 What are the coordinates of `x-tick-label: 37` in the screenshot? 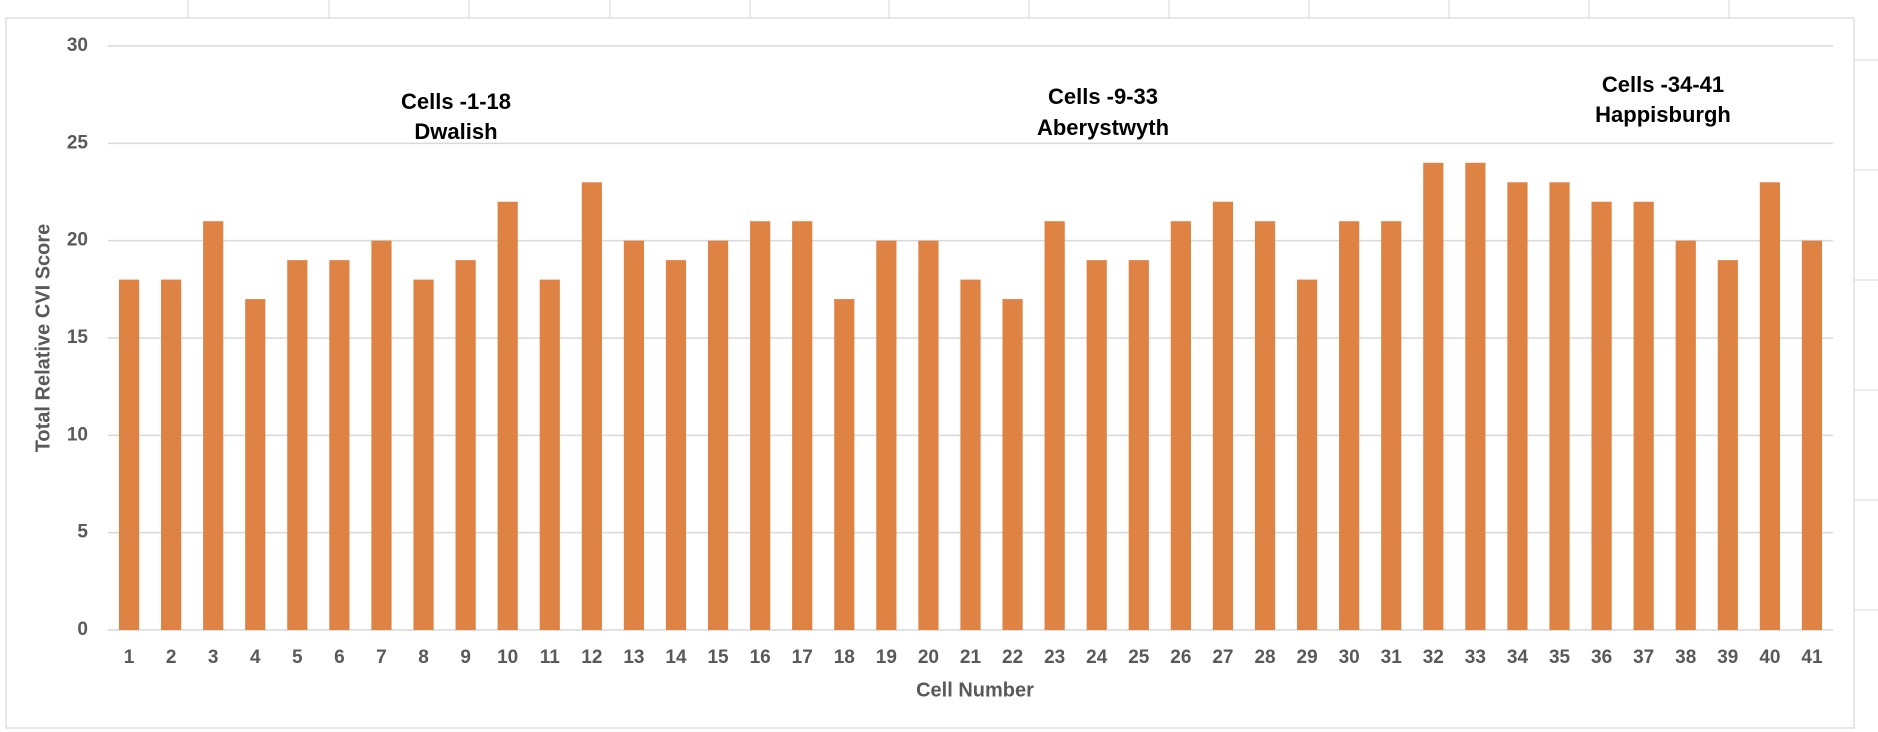 It's located at (1643, 657).